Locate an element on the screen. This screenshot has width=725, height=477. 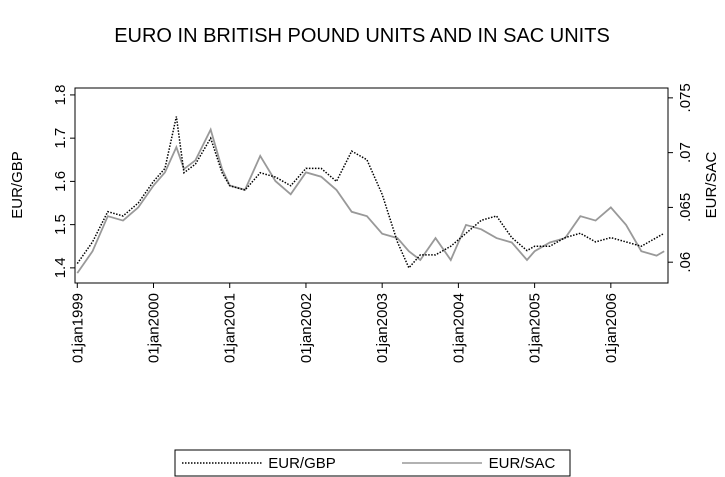
y2-axis-title: EUR/SAC is located at coordinates (711, 184).